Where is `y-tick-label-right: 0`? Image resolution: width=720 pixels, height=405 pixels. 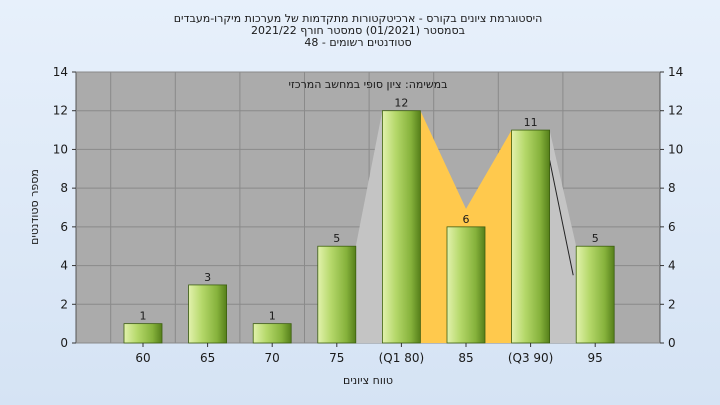
y-tick-label-right: 0 is located at coordinates (672, 343).